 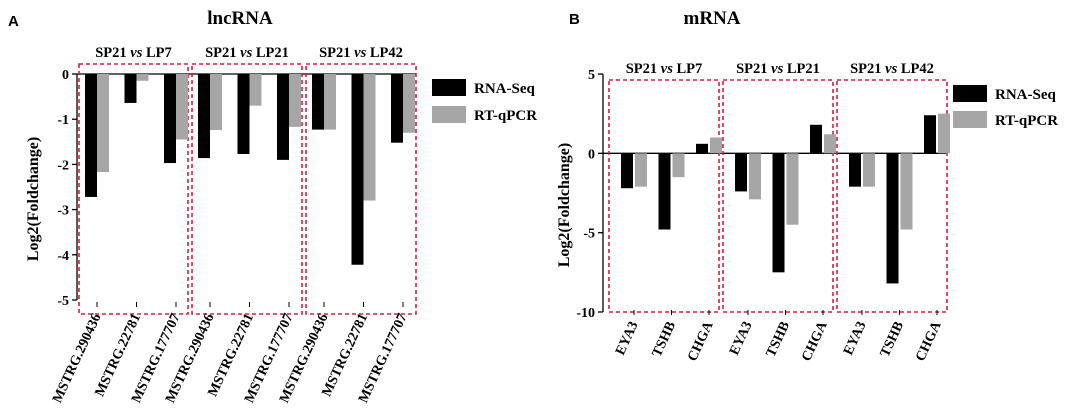 What do you see at coordinates (63, 165) in the screenshot?
I see `y-tick-label: -2` at bounding box center [63, 165].